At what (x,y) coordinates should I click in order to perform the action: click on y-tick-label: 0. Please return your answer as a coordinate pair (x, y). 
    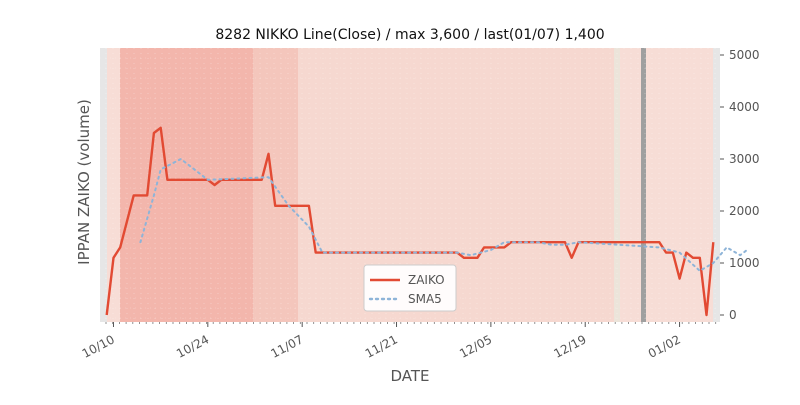
    Looking at the image, I should click on (733, 315).